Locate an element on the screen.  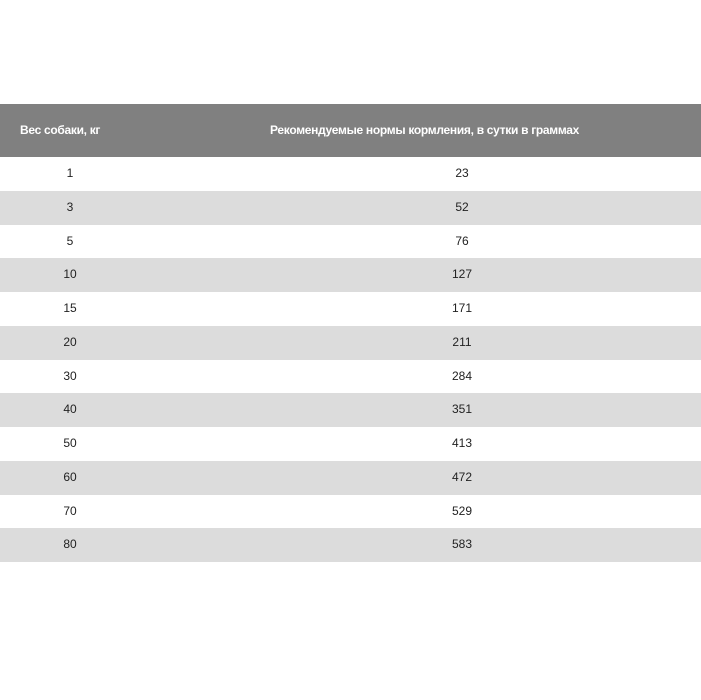
header-weight: Вес собаки, кг is located at coordinates (60, 130).